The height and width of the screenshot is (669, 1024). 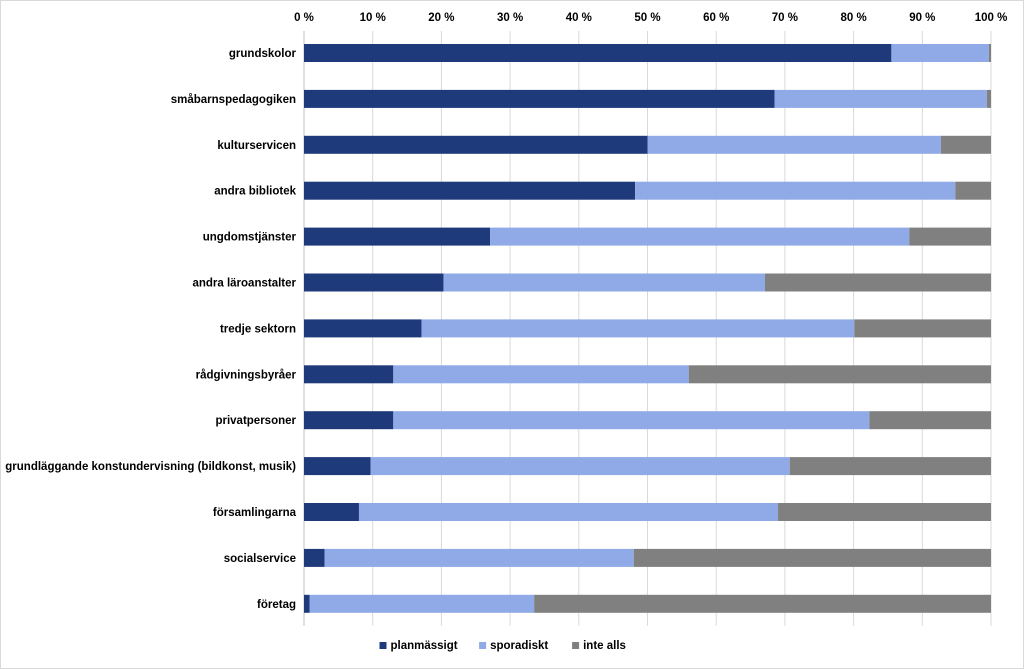 I want to click on bar-sporadiskt-forsamlingarna, so click(x=568, y=512).